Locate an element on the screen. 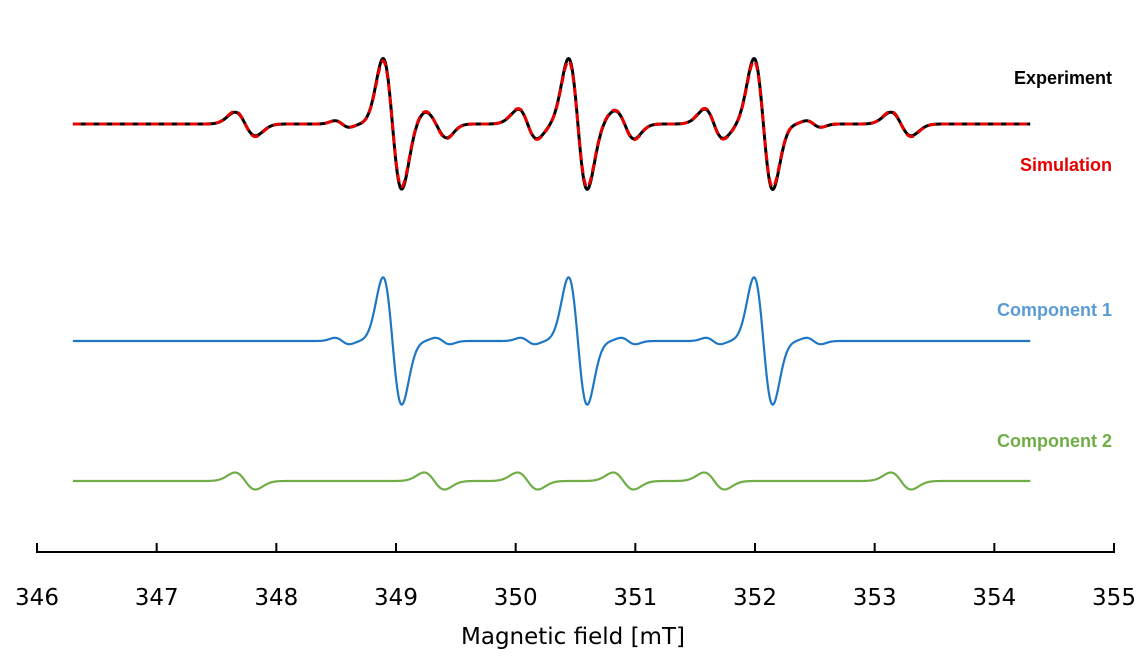  x-tick-label: 353 is located at coordinates (875, 598).